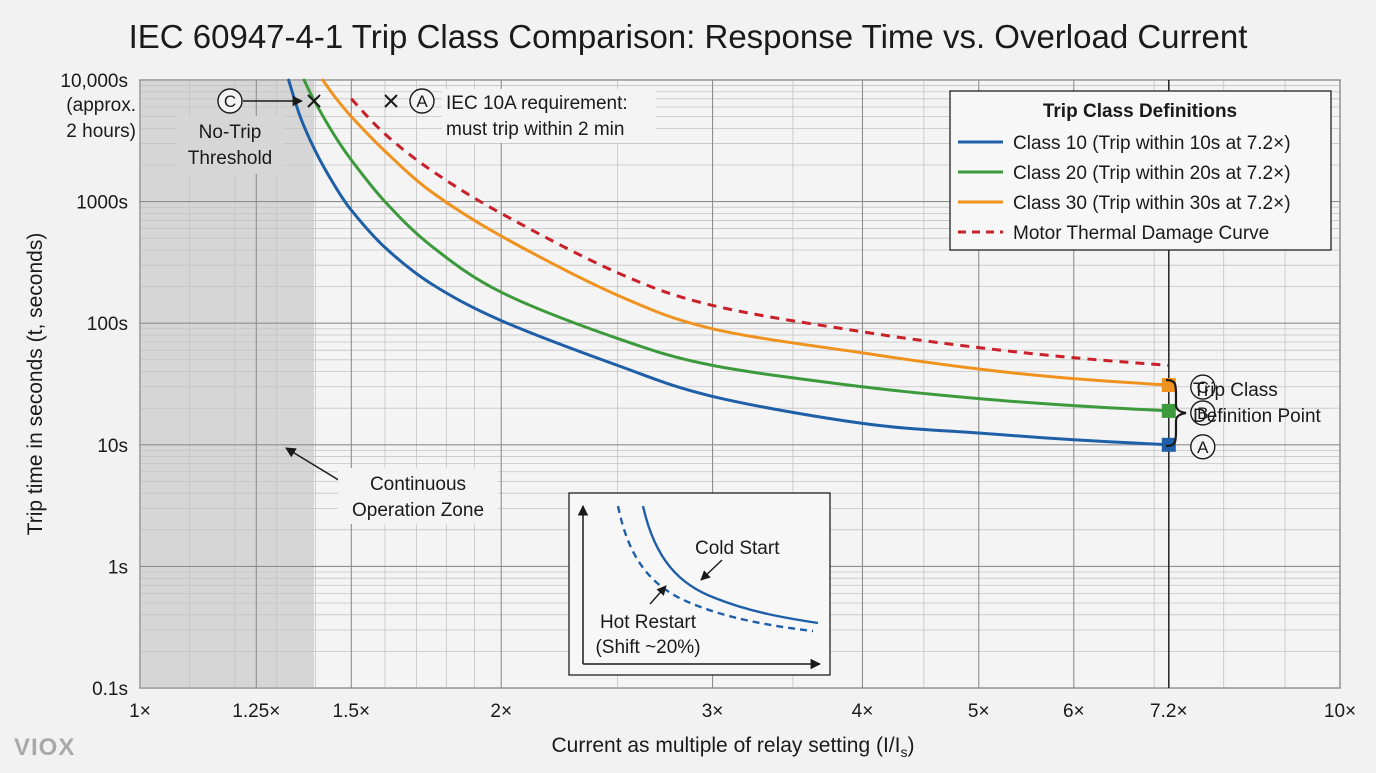 The height and width of the screenshot is (773, 1376). What do you see at coordinates (230, 145) in the screenshot?
I see `no-trip-label-bg` at bounding box center [230, 145].